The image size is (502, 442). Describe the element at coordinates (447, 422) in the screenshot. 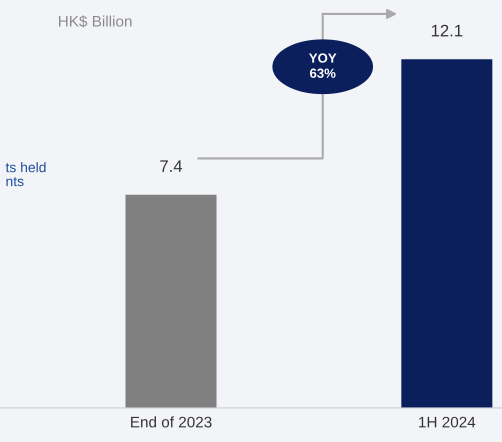

I see `x-tick-label: 1H 2024` at that location.